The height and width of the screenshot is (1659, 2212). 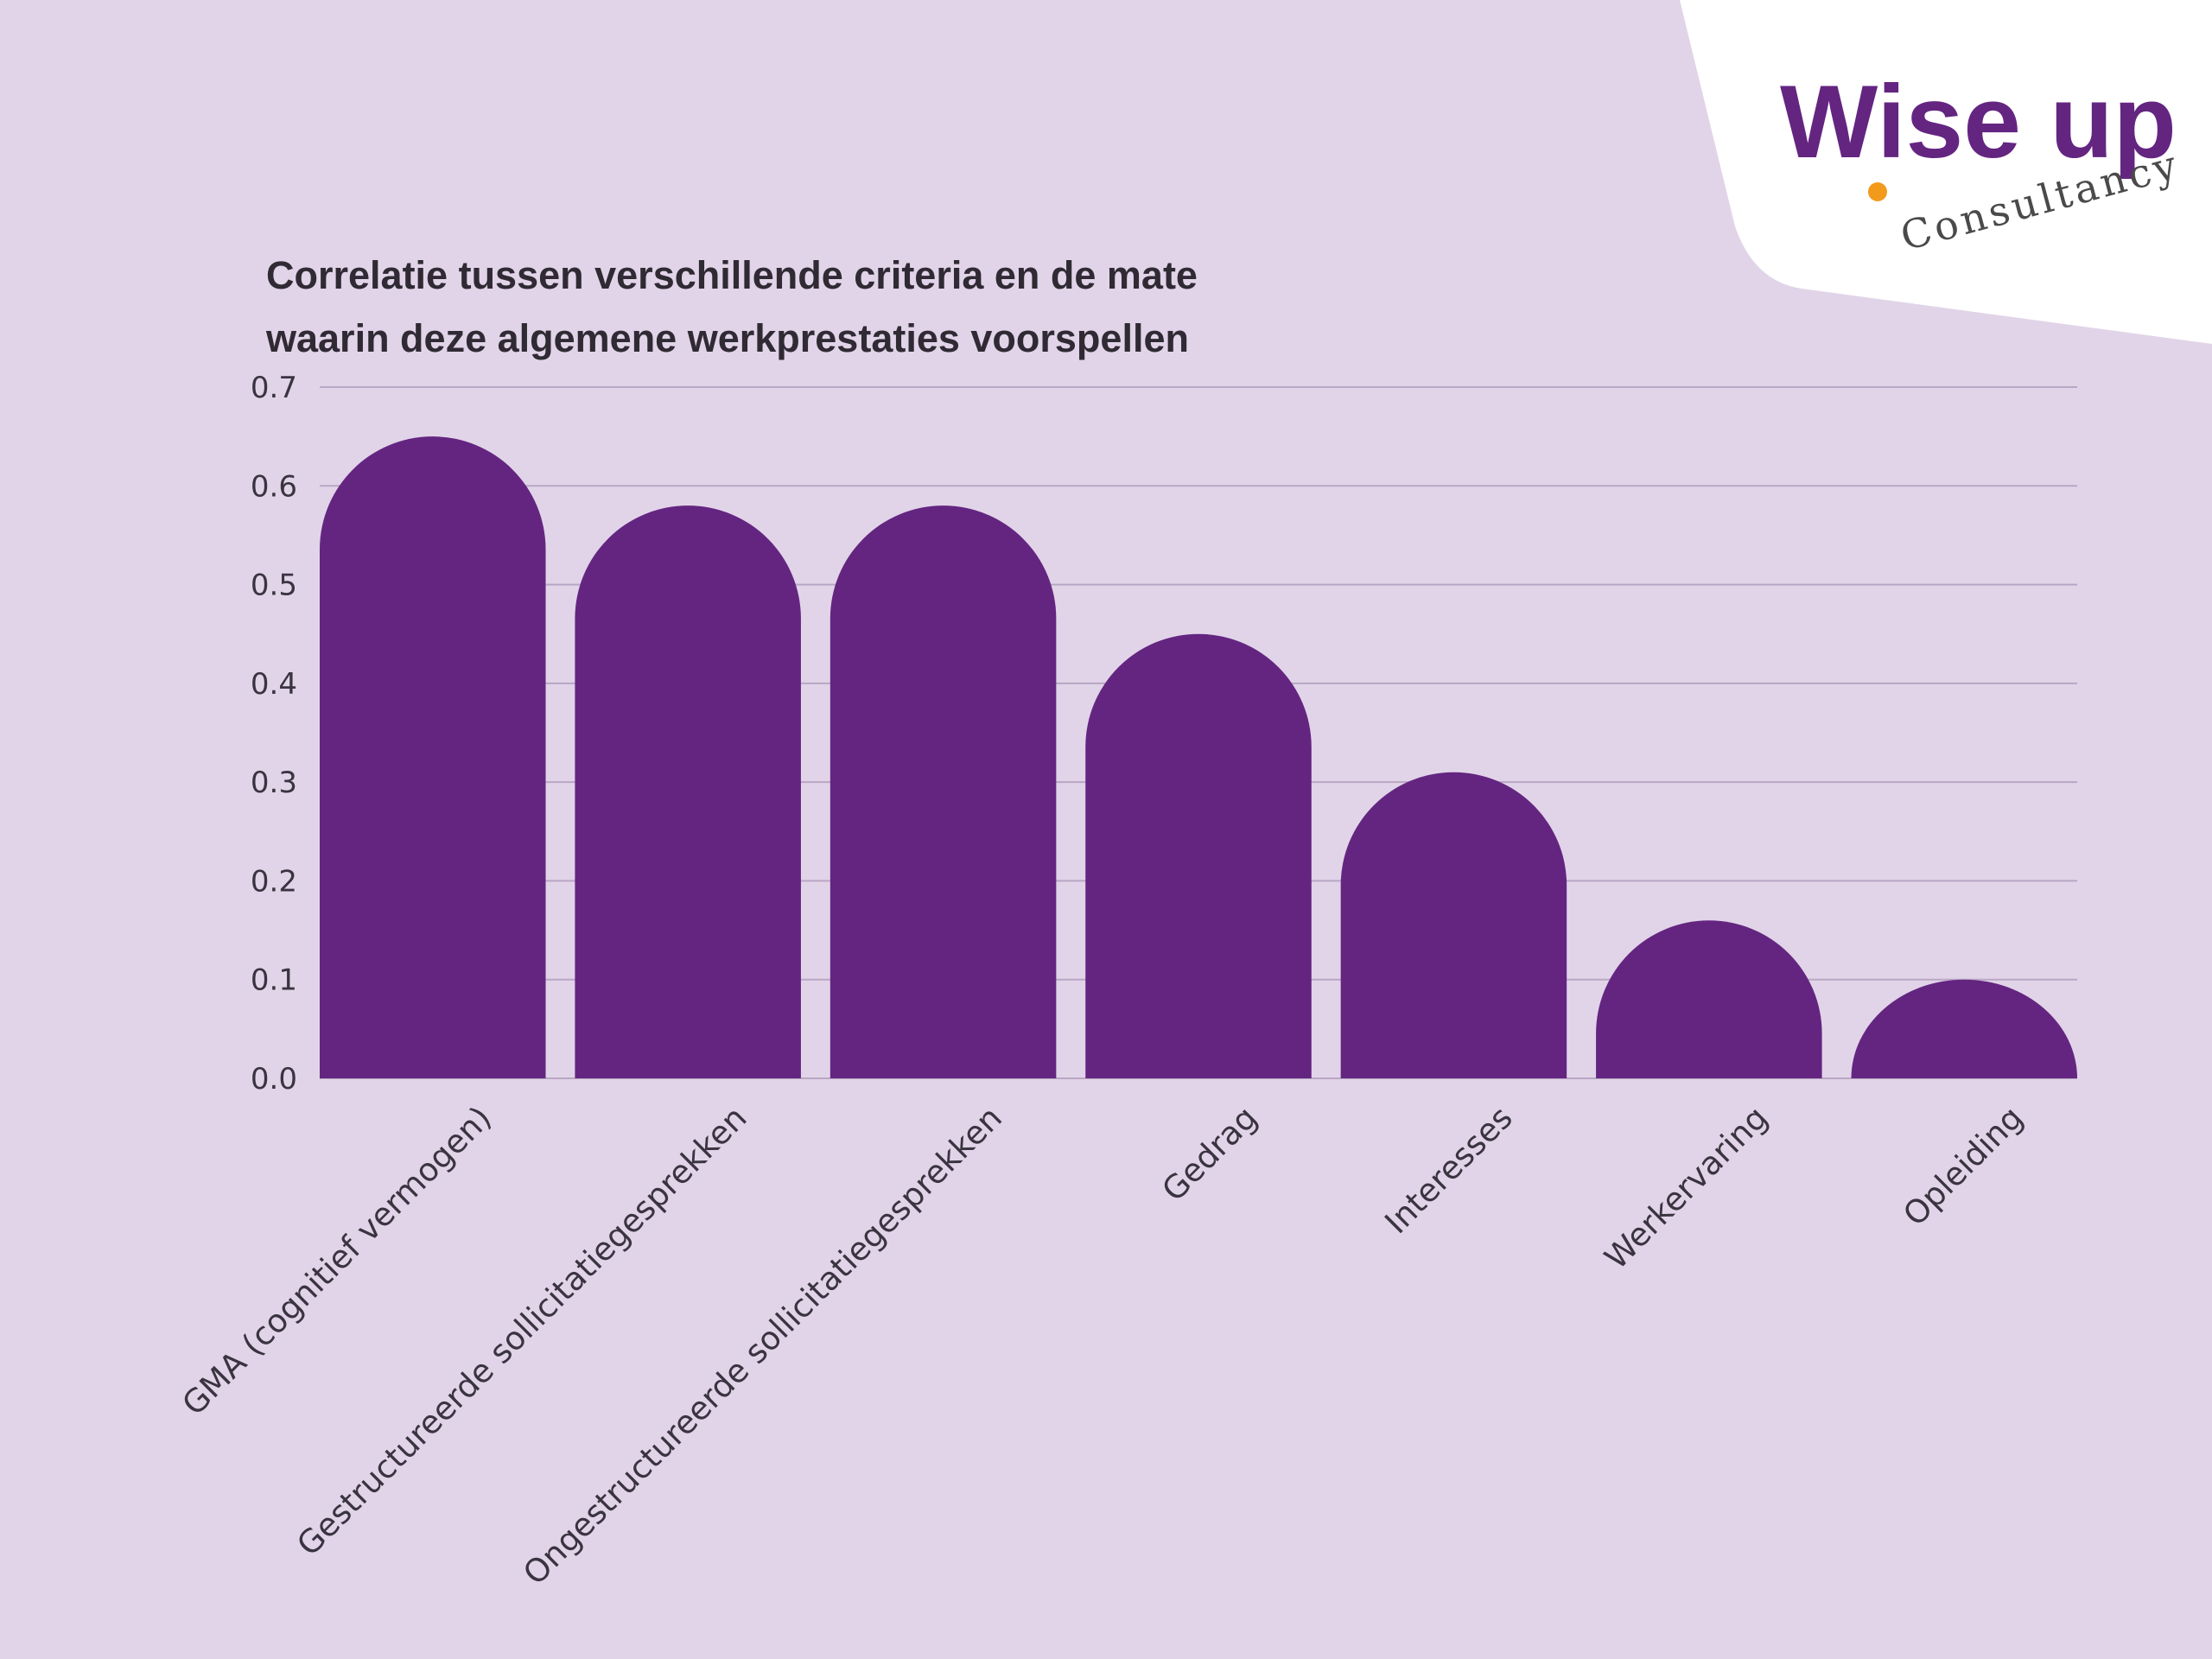 What do you see at coordinates (274, 980) in the screenshot?
I see `y-tick-label: 0.1` at bounding box center [274, 980].